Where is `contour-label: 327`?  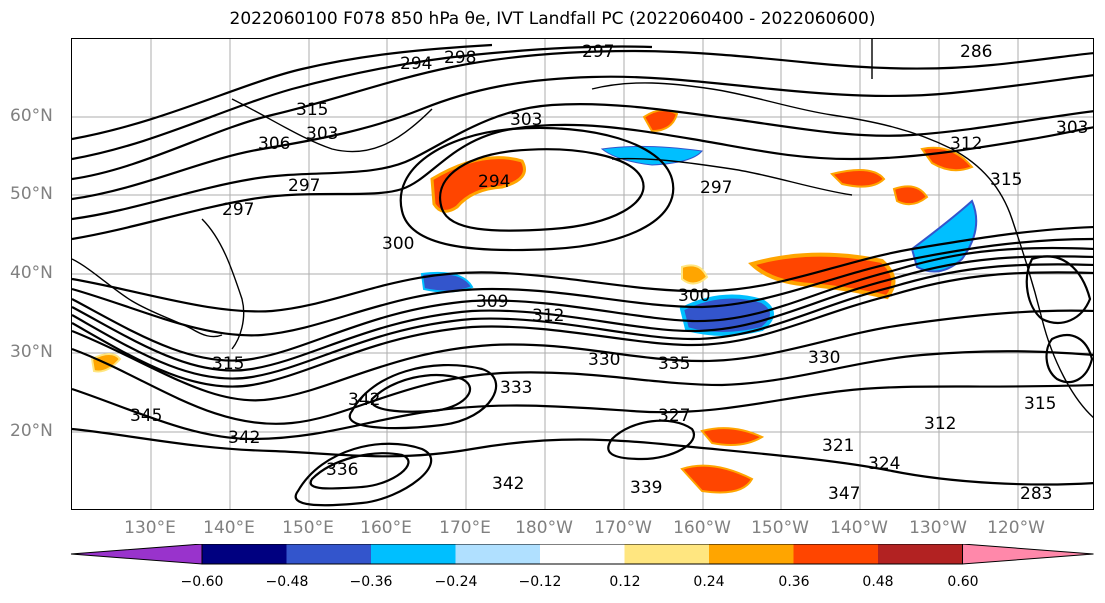 contour-label: 327 is located at coordinates (674, 416).